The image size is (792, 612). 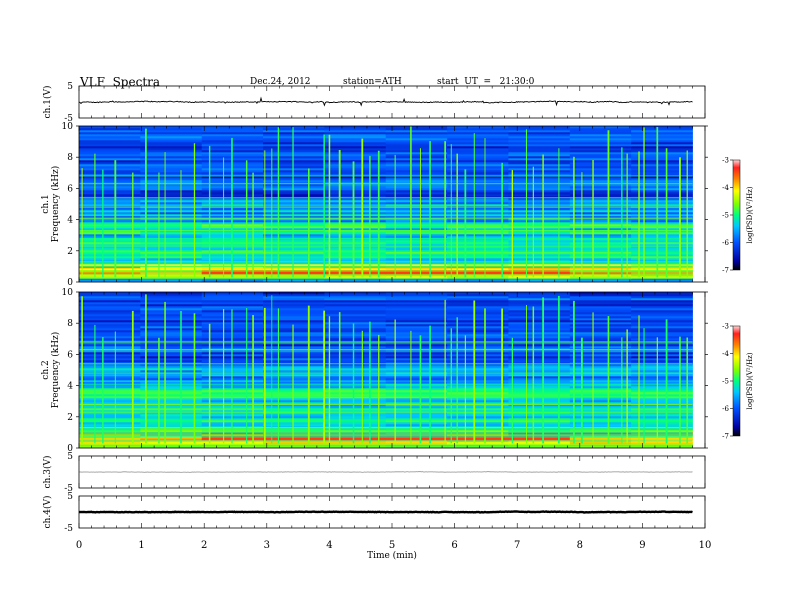 I want to click on x-tick-label: 1, so click(x=141, y=545).